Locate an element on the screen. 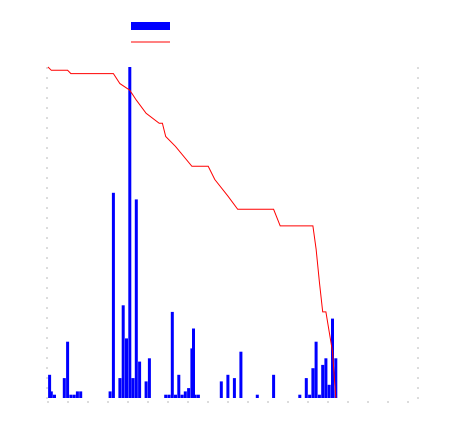 Image resolution: width=458 pixels, height=437 pixels. legend is located at coordinates (150, 32).